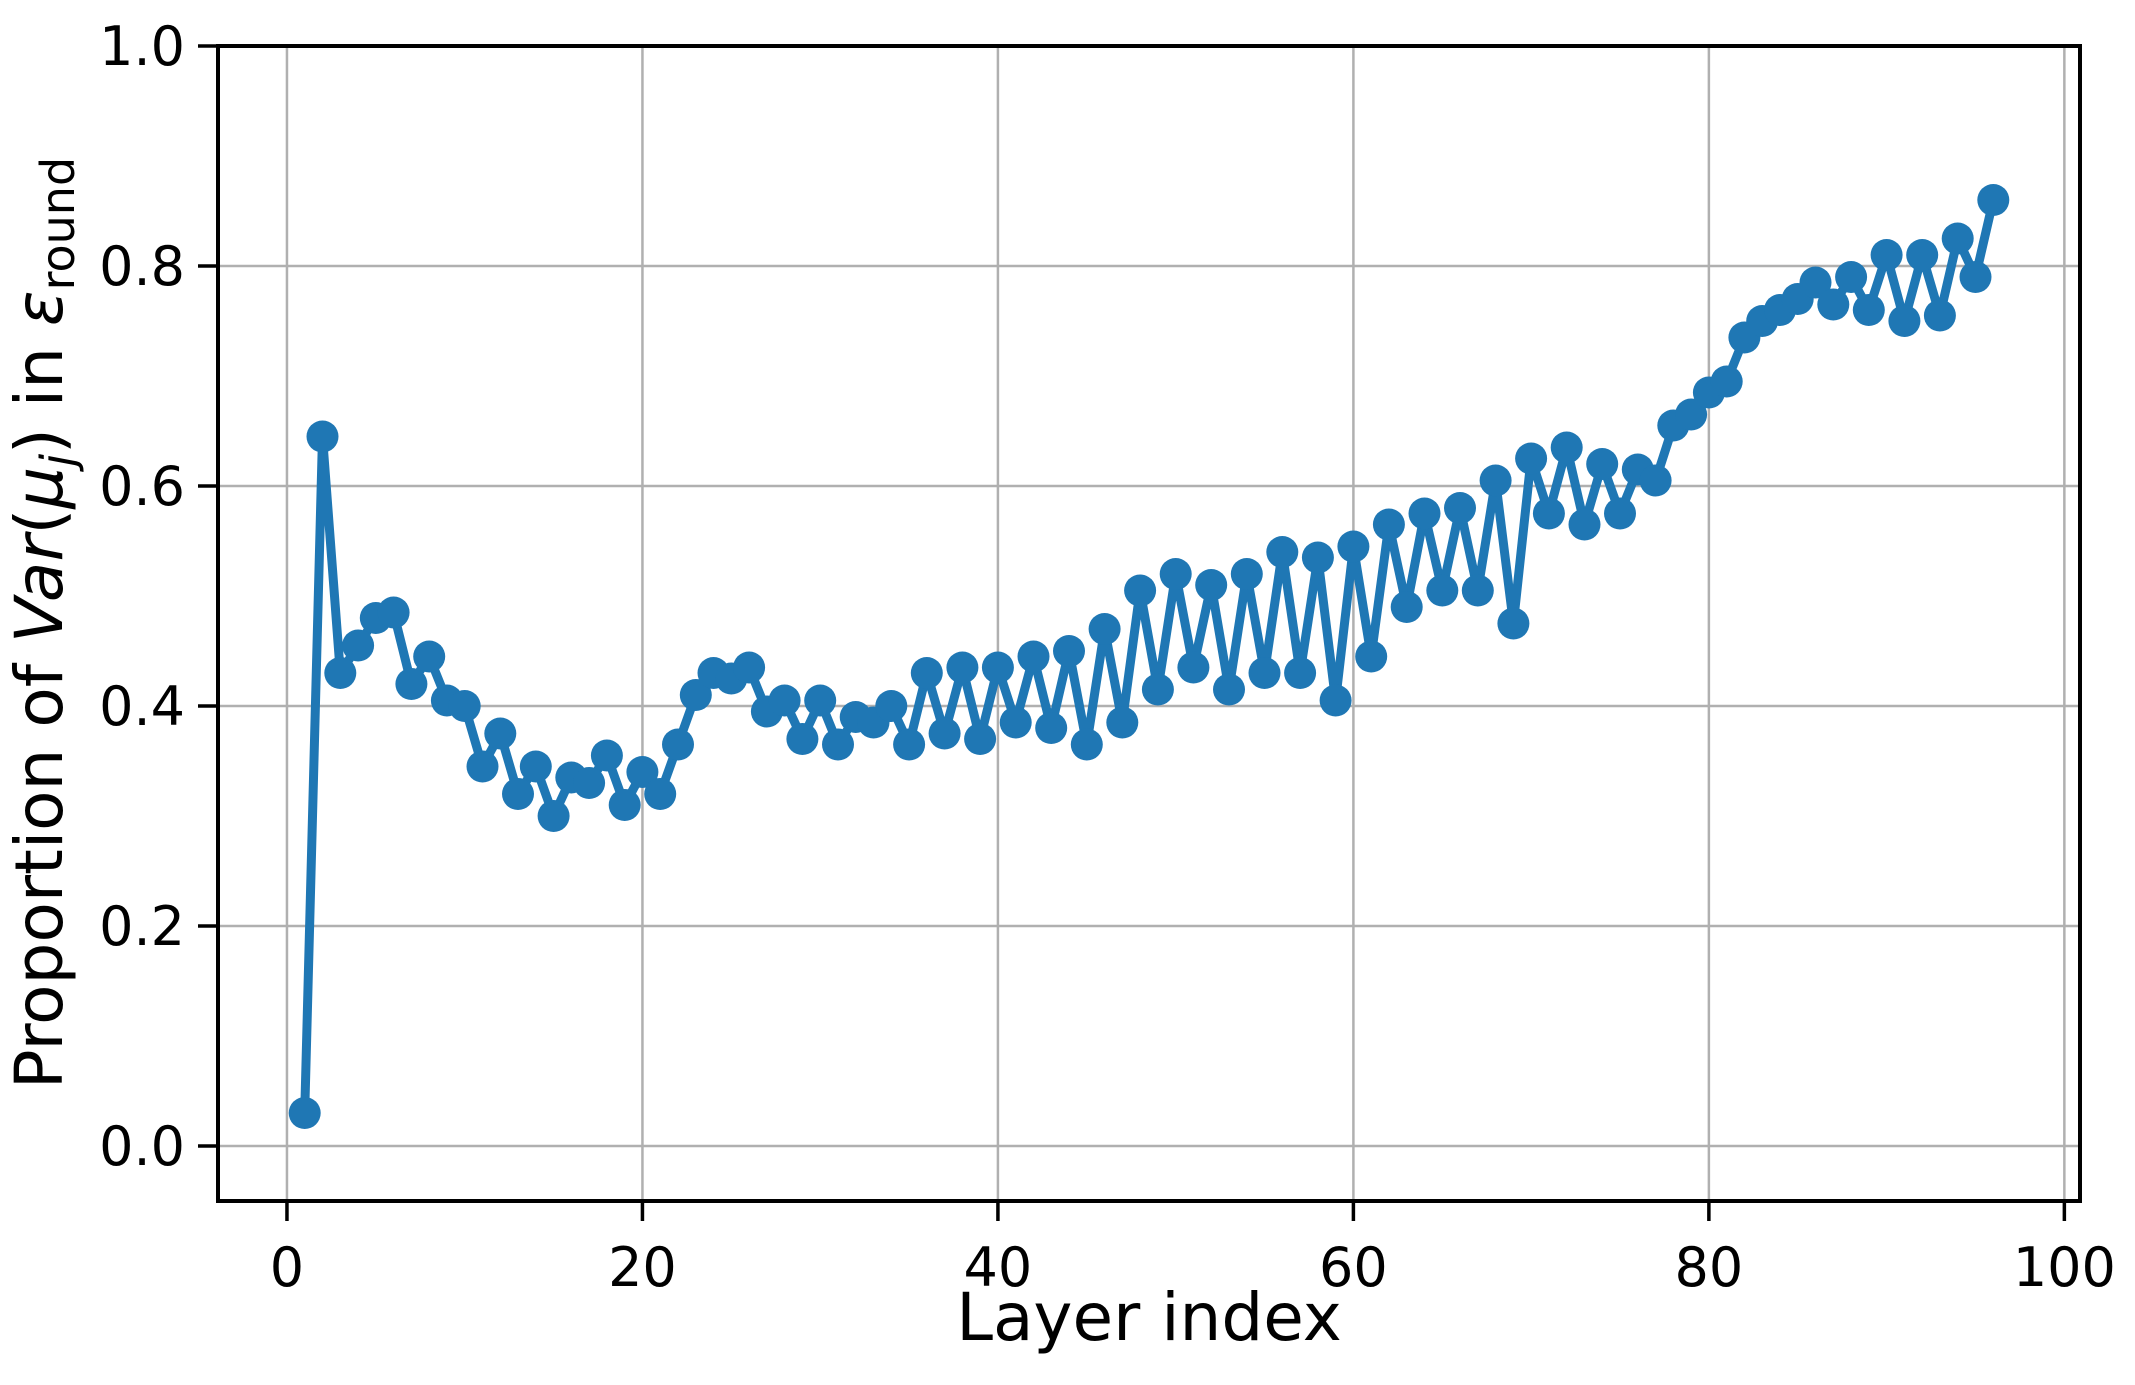 The image size is (2135, 1385). Describe the element at coordinates (142, 926) in the screenshot. I see `y-tick-label: 0.2` at that location.